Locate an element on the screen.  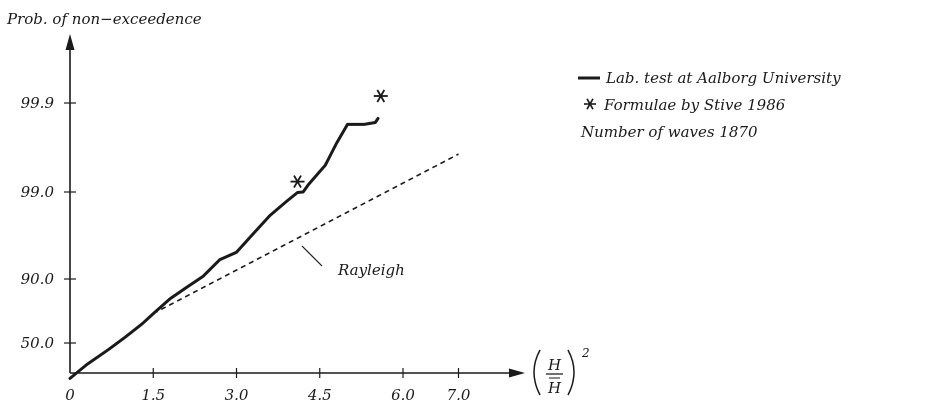
x-tick-label: 4.5 is located at coordinates (319, 395).